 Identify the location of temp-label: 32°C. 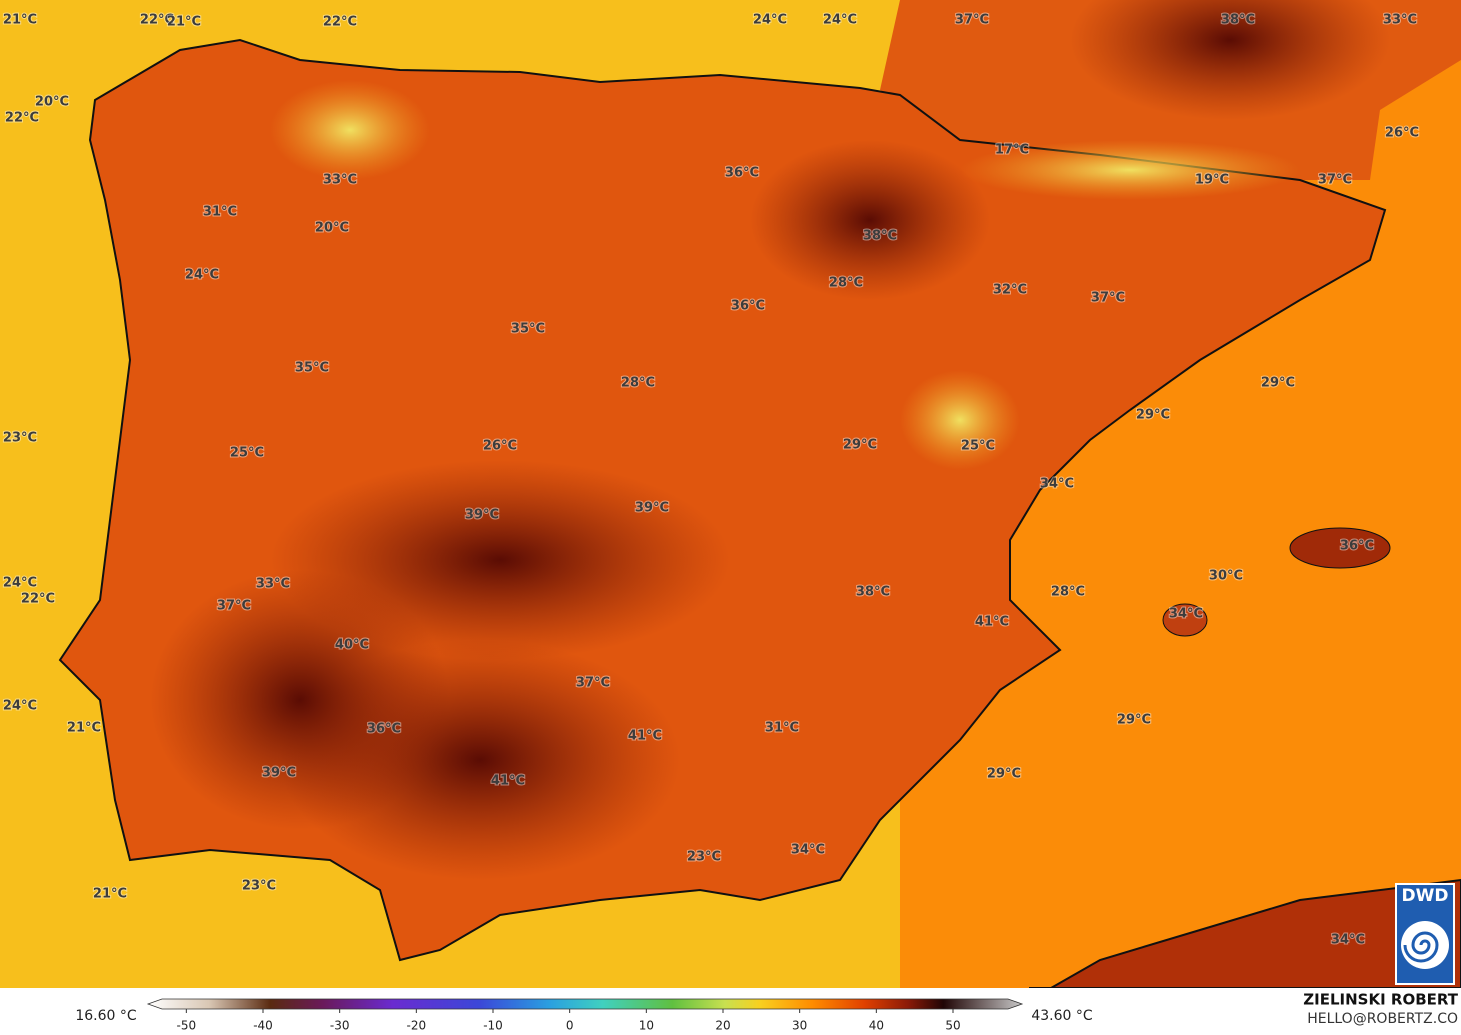
(1010, 290).